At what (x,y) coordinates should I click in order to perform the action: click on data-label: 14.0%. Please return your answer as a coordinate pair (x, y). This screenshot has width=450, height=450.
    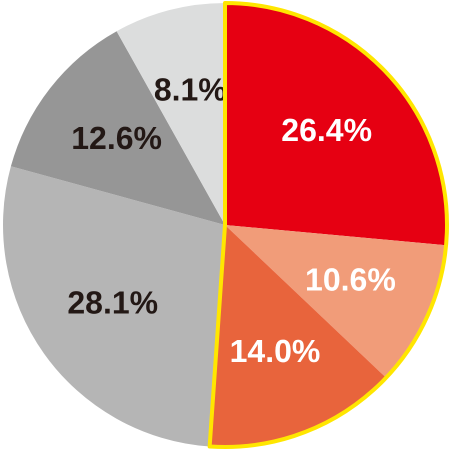
    Looking at the image, I should click on (275, 351).